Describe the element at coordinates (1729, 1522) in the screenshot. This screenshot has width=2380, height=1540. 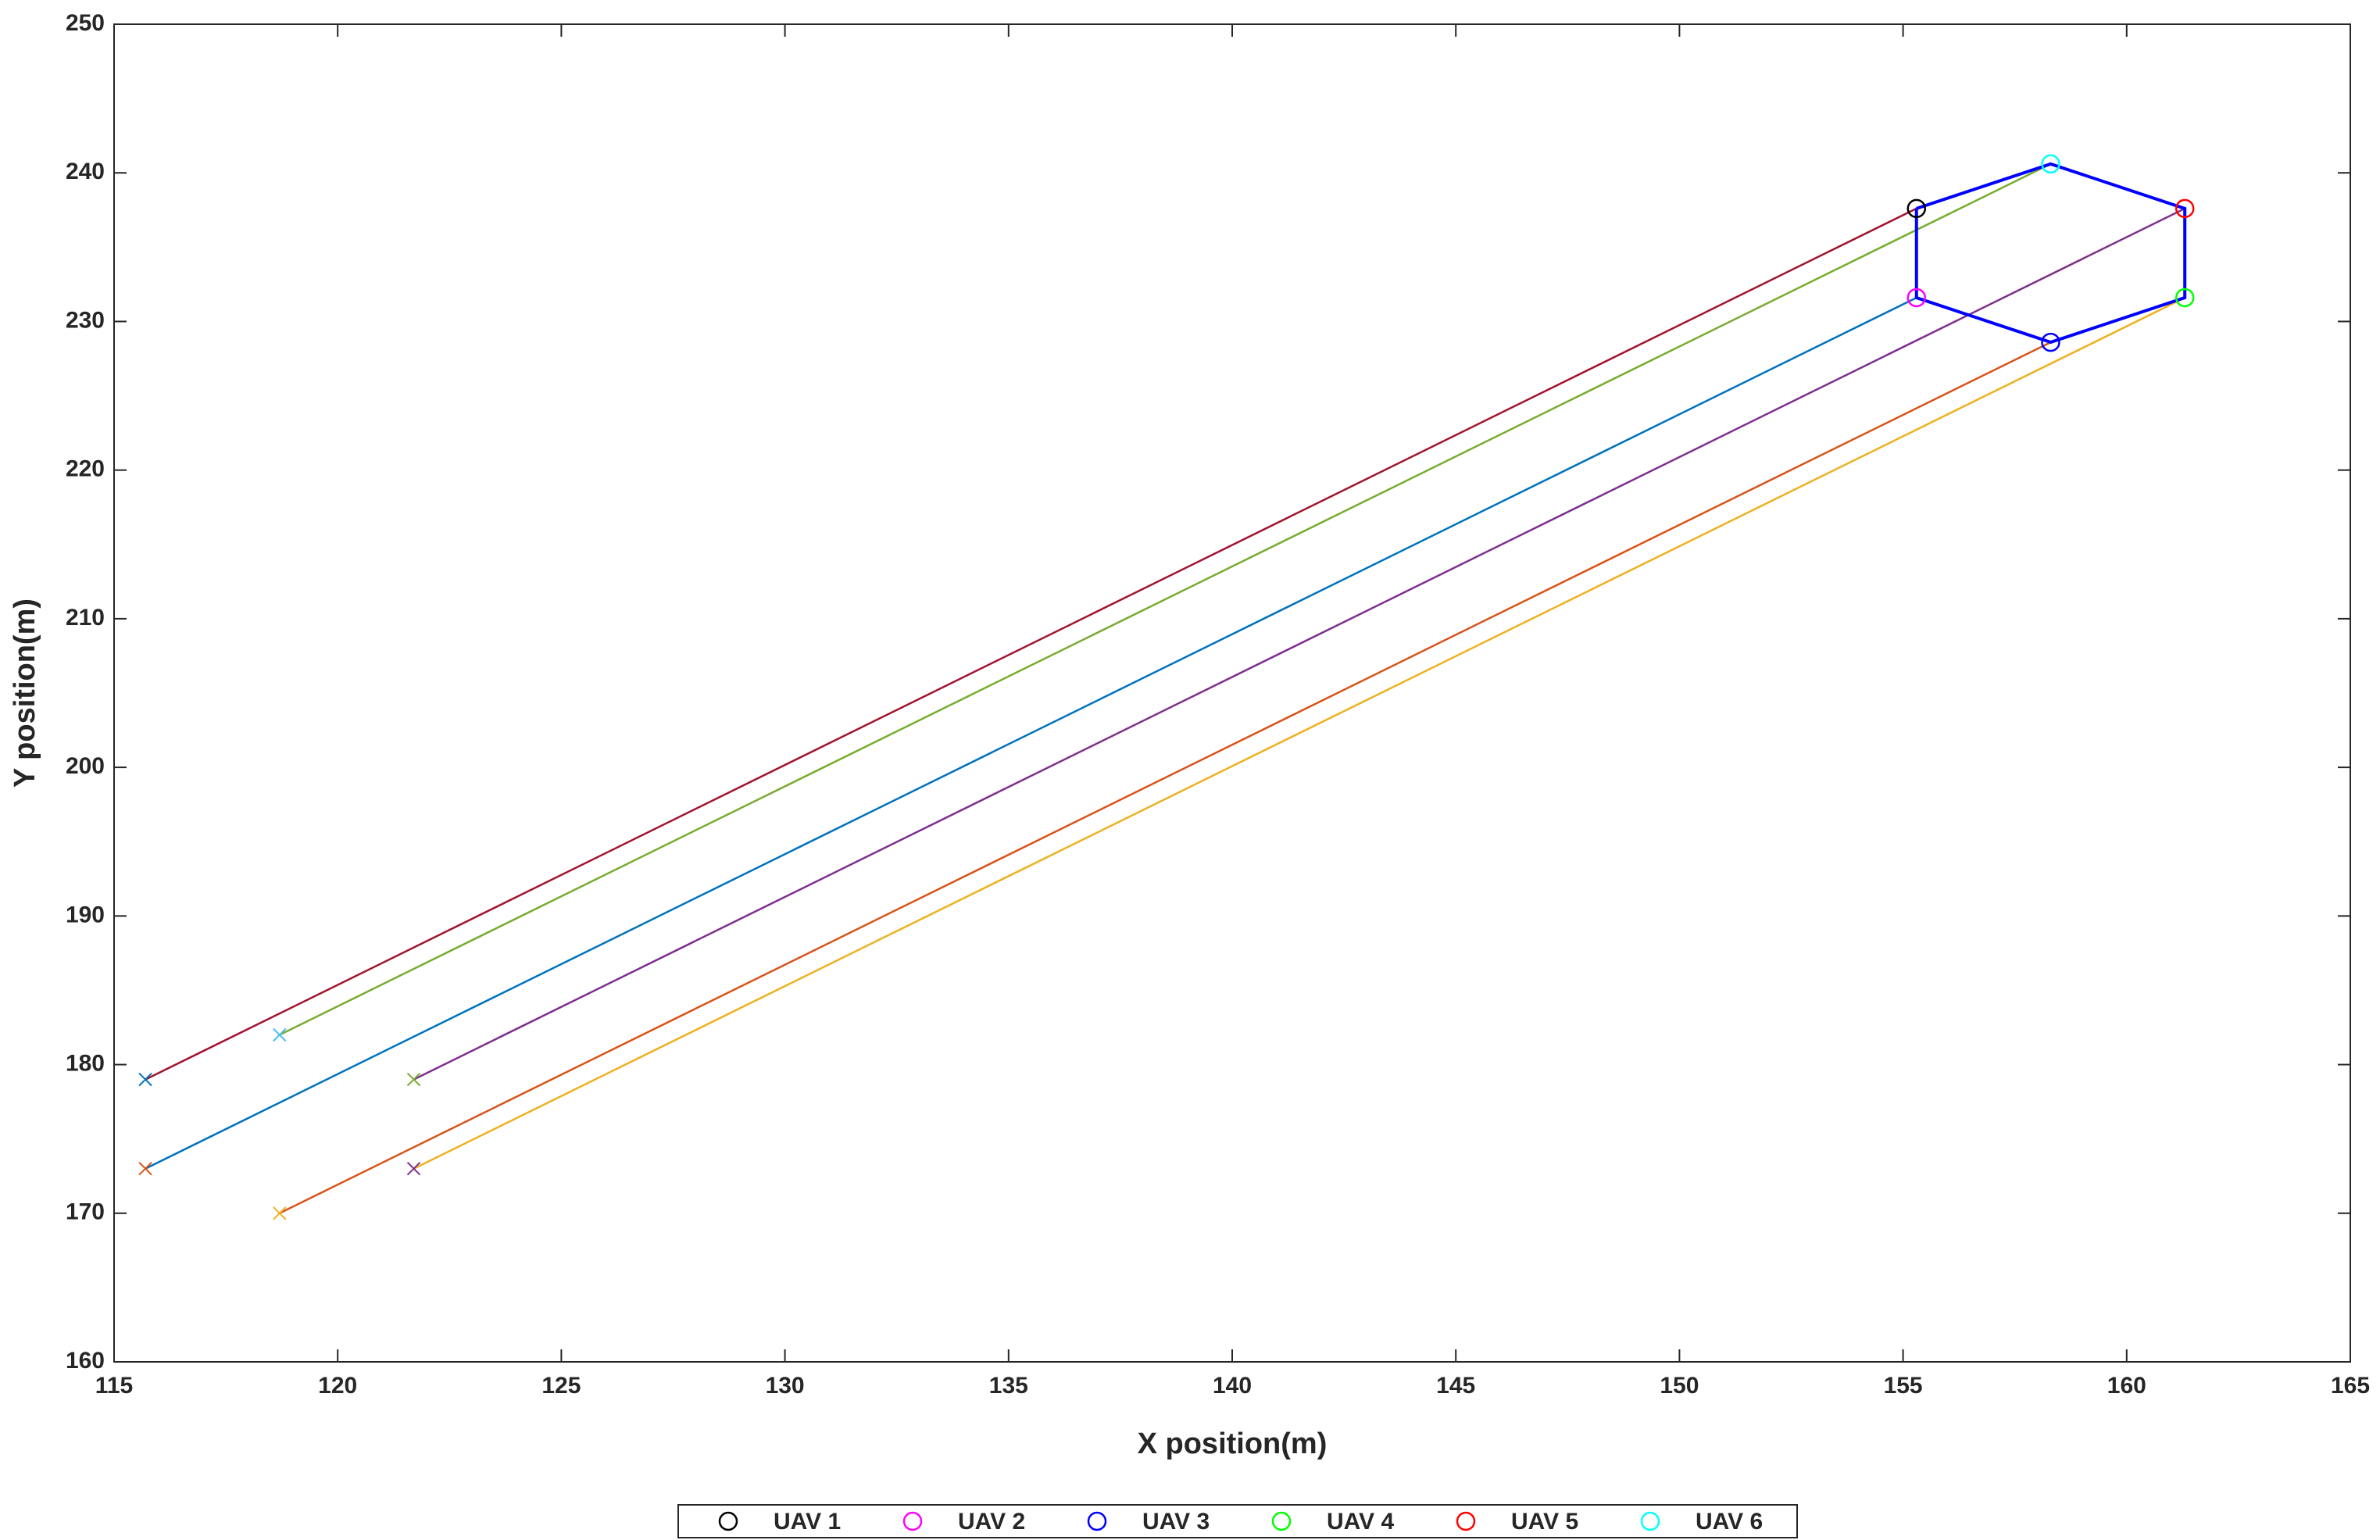
I see `legend-label: UAV 6` at that location.